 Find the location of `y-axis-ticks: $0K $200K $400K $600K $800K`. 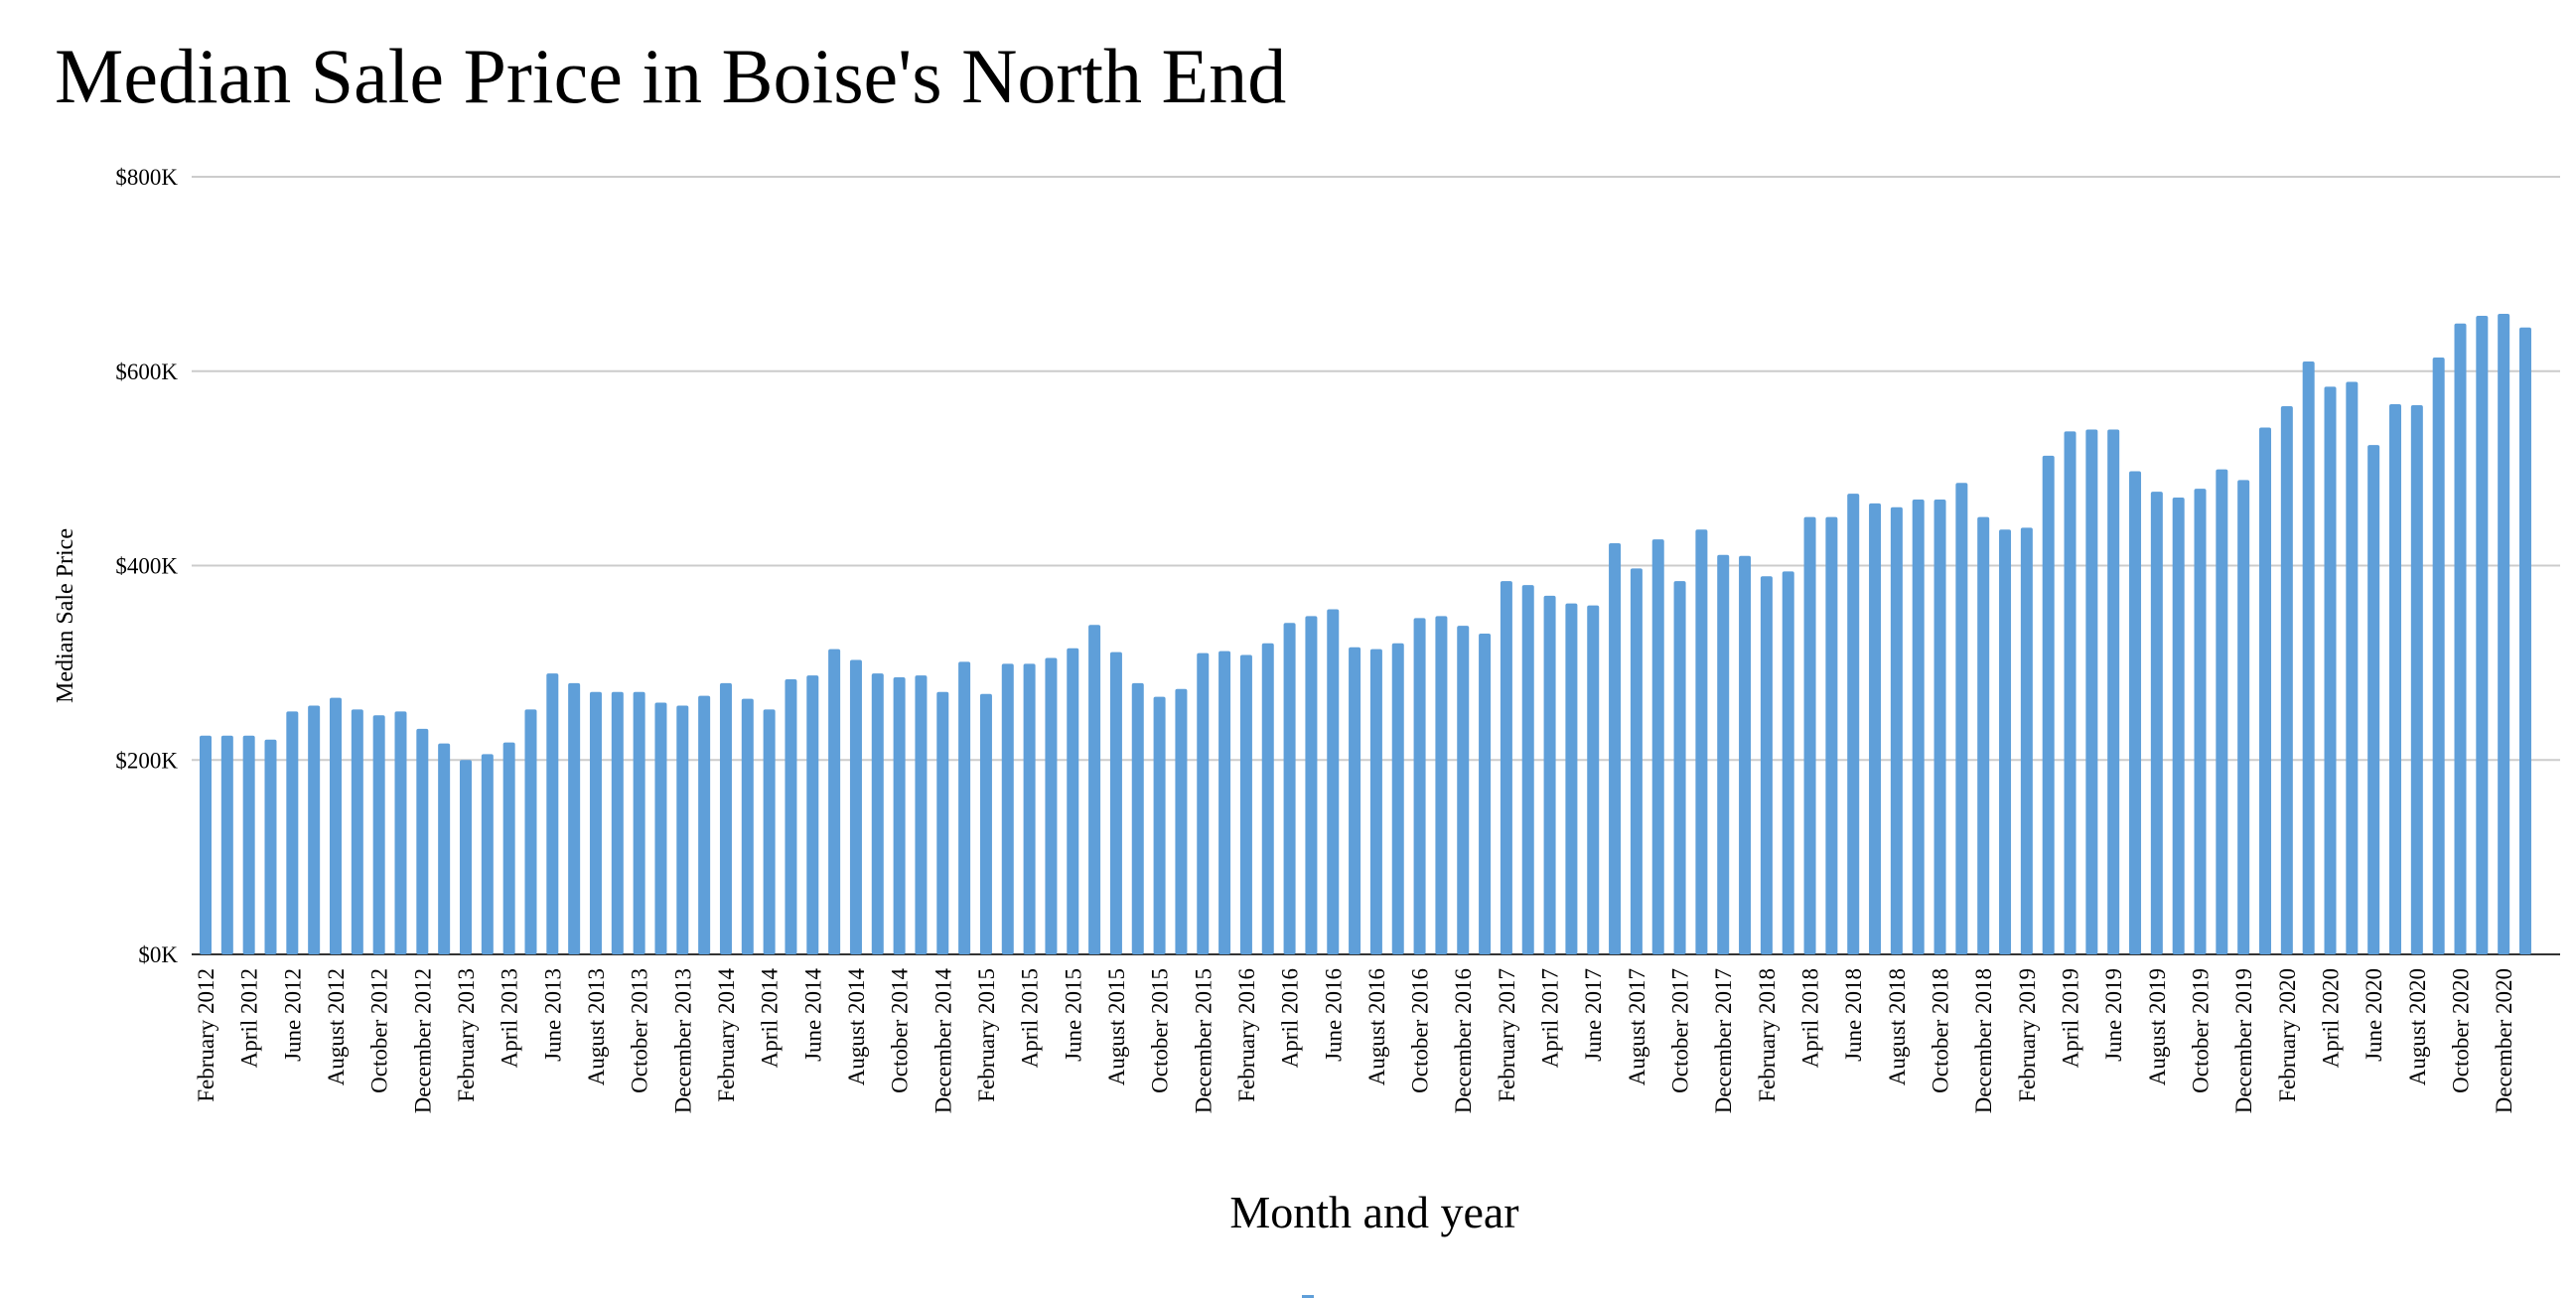

y-axis-ticks: $0K $200K $400K $600K $800K is located at coordinates (147, 566).